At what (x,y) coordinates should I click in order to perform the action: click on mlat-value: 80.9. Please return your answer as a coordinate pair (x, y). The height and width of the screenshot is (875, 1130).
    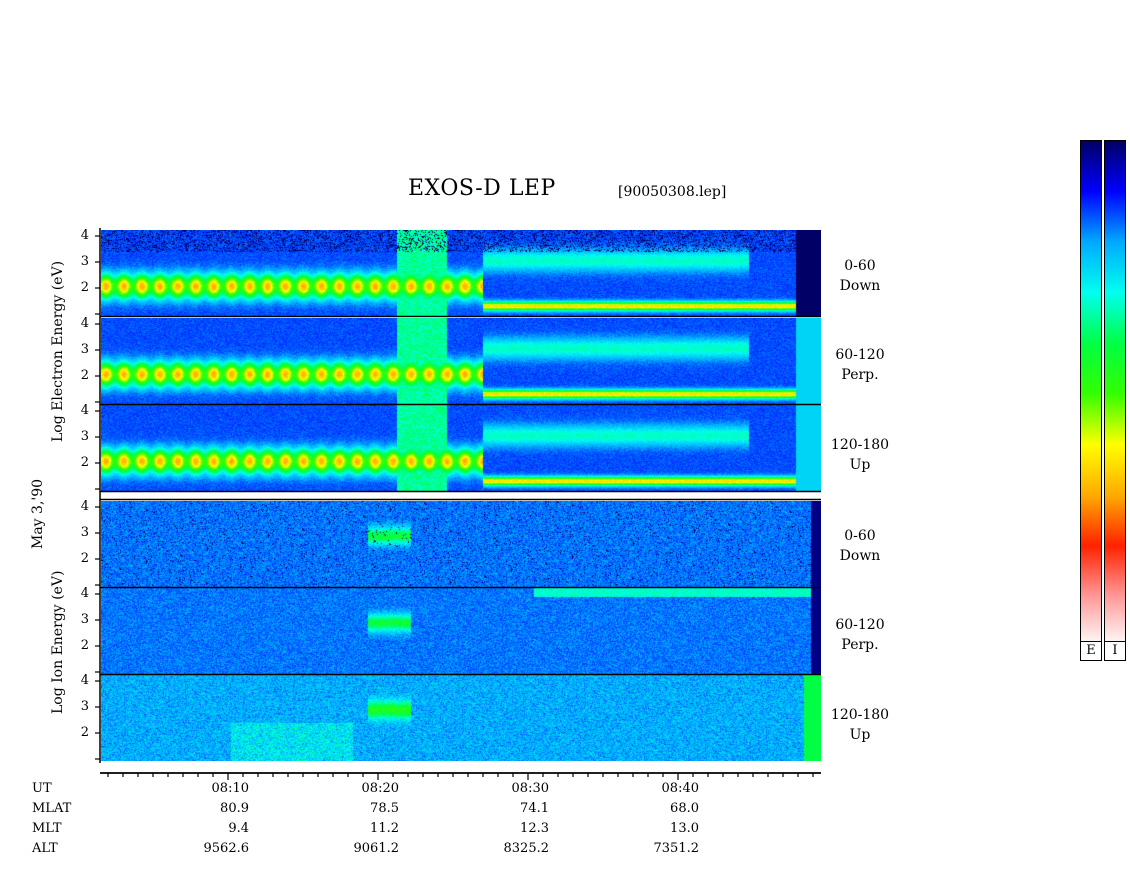
    Looking at the image, I should click on (234, 808).